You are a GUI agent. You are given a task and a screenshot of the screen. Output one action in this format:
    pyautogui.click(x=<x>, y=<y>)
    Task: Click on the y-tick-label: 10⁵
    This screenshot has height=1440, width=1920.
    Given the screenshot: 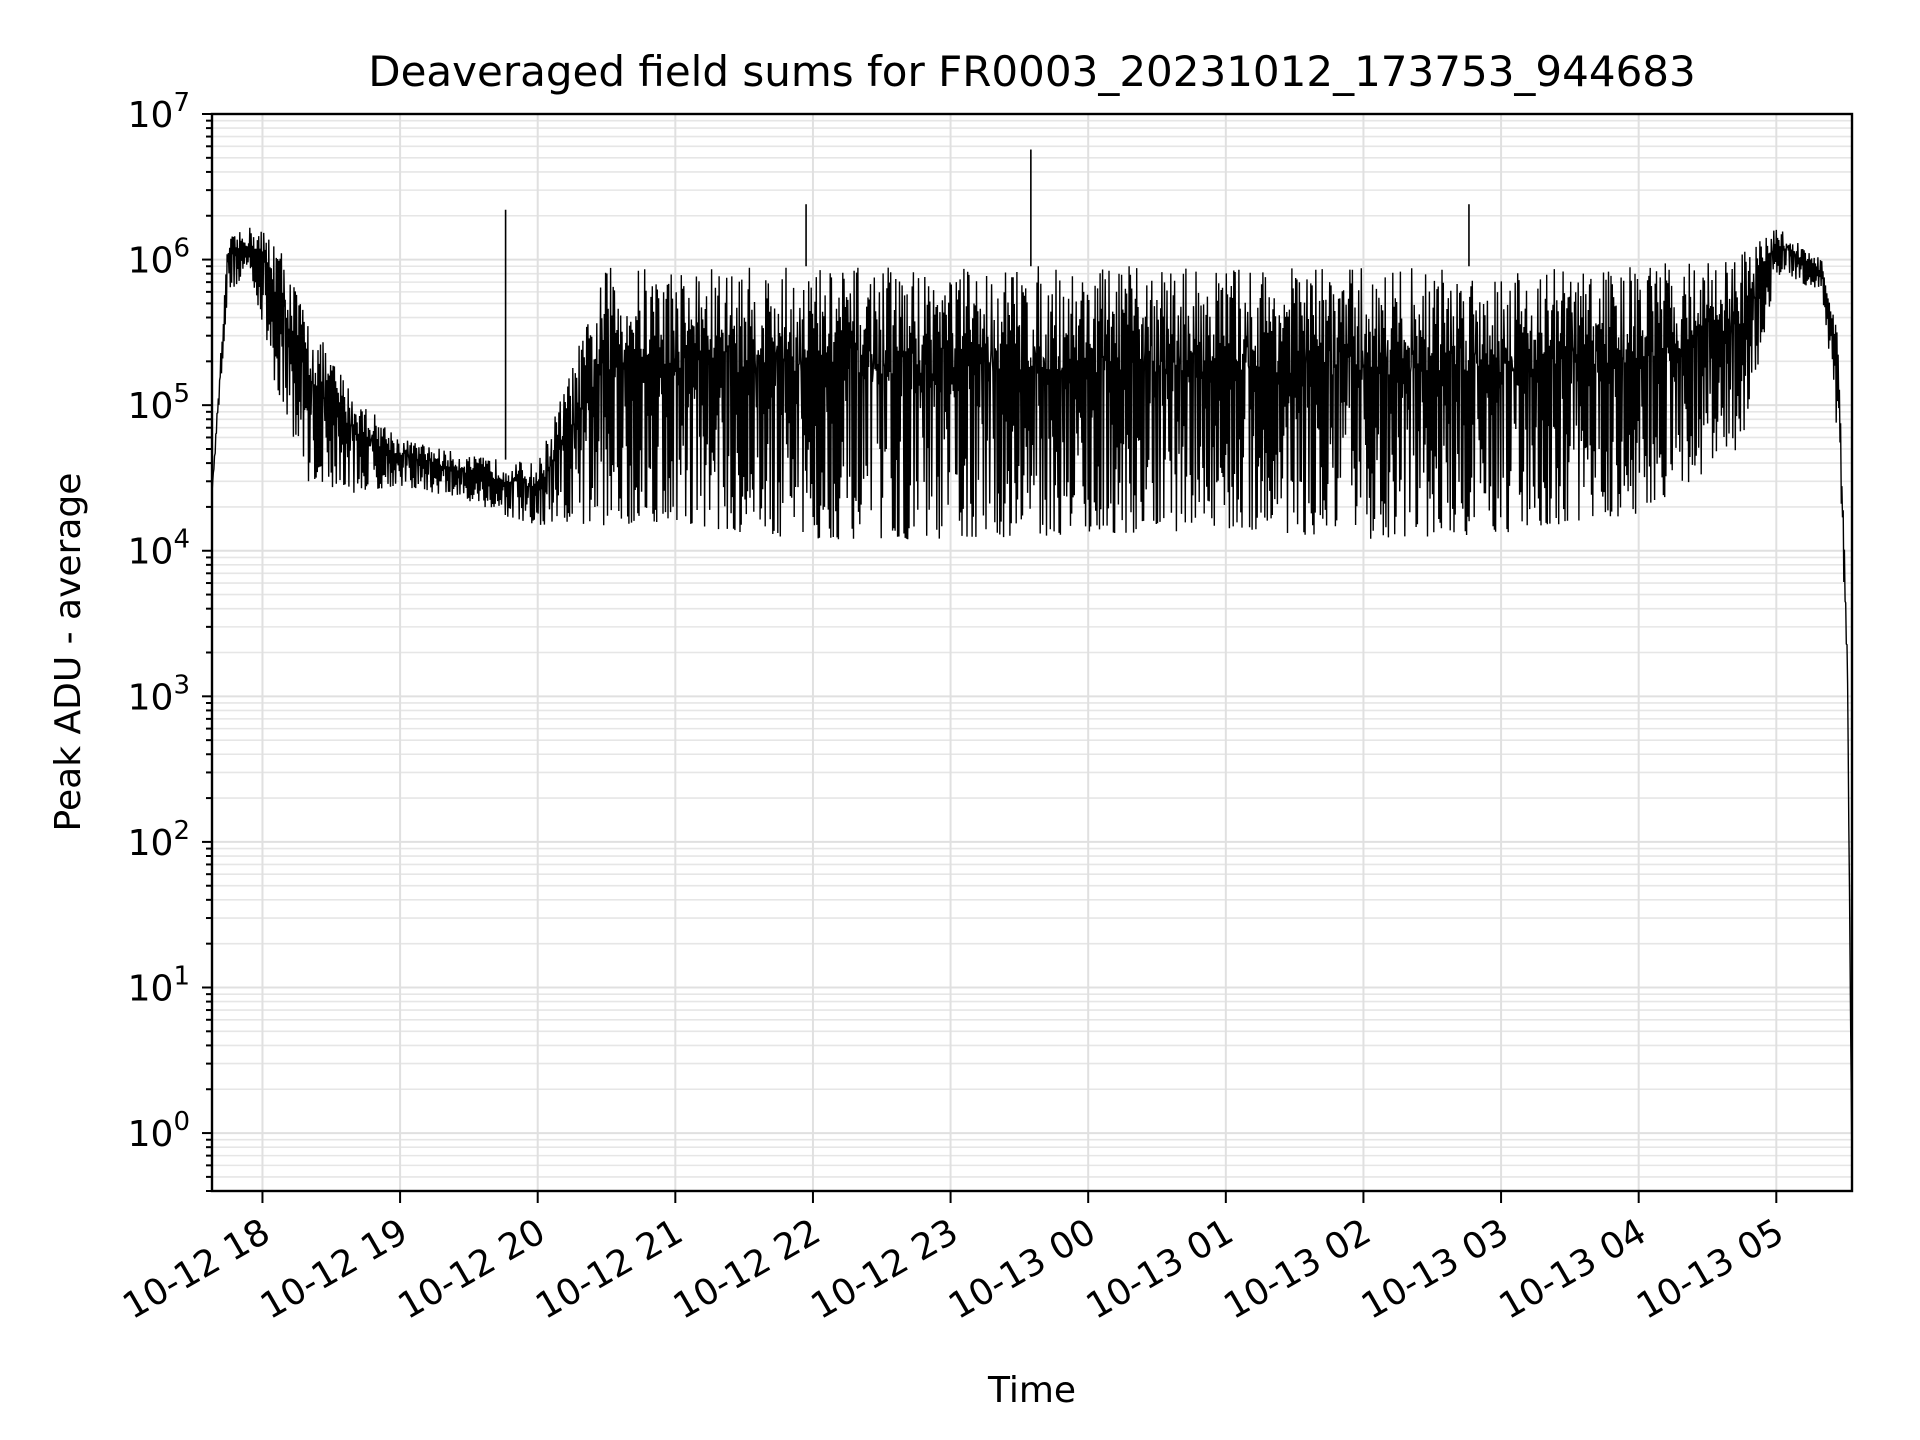 What is the action you would take?
    pyautogui.click(x=159, y=403)
    